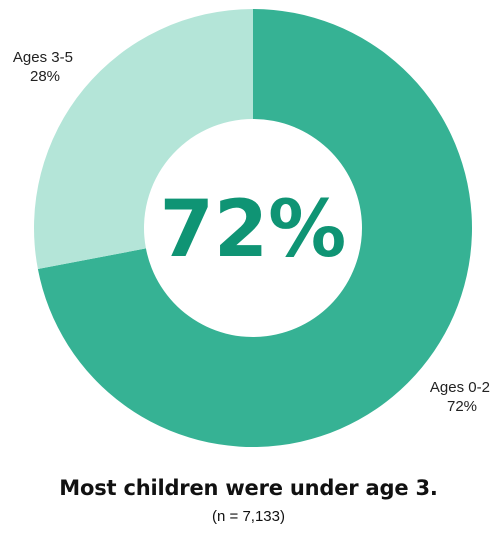 Image resolution: width=497 pixels, height=533 pixels. I want to click on slice-name-ages-3-5: Ages 3-5, so click(43, 57).